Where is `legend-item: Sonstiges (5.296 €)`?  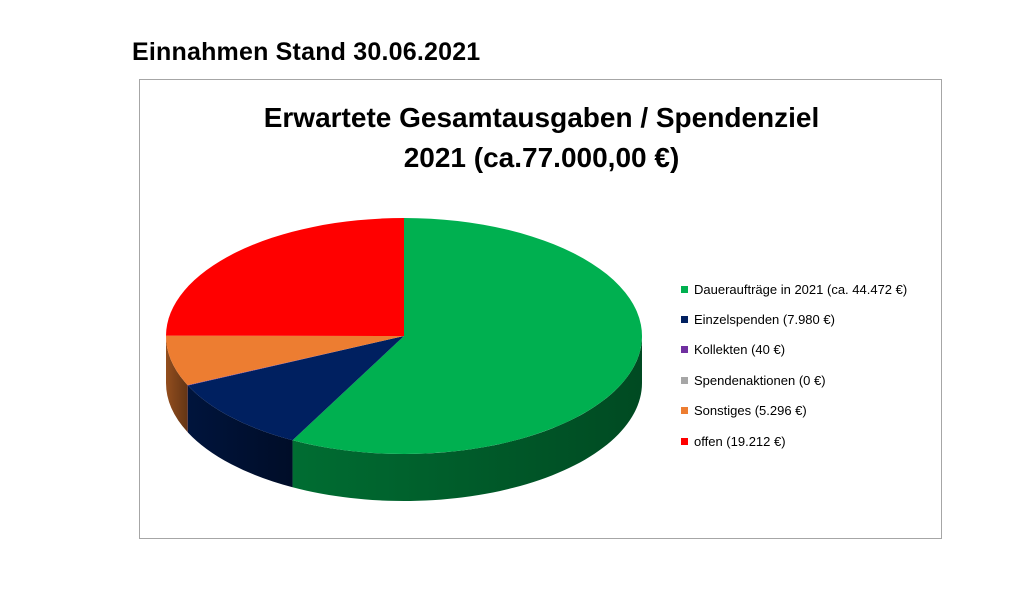
legend-item: Sonstiges (5.296 €) is located at coordinates (794, 411).